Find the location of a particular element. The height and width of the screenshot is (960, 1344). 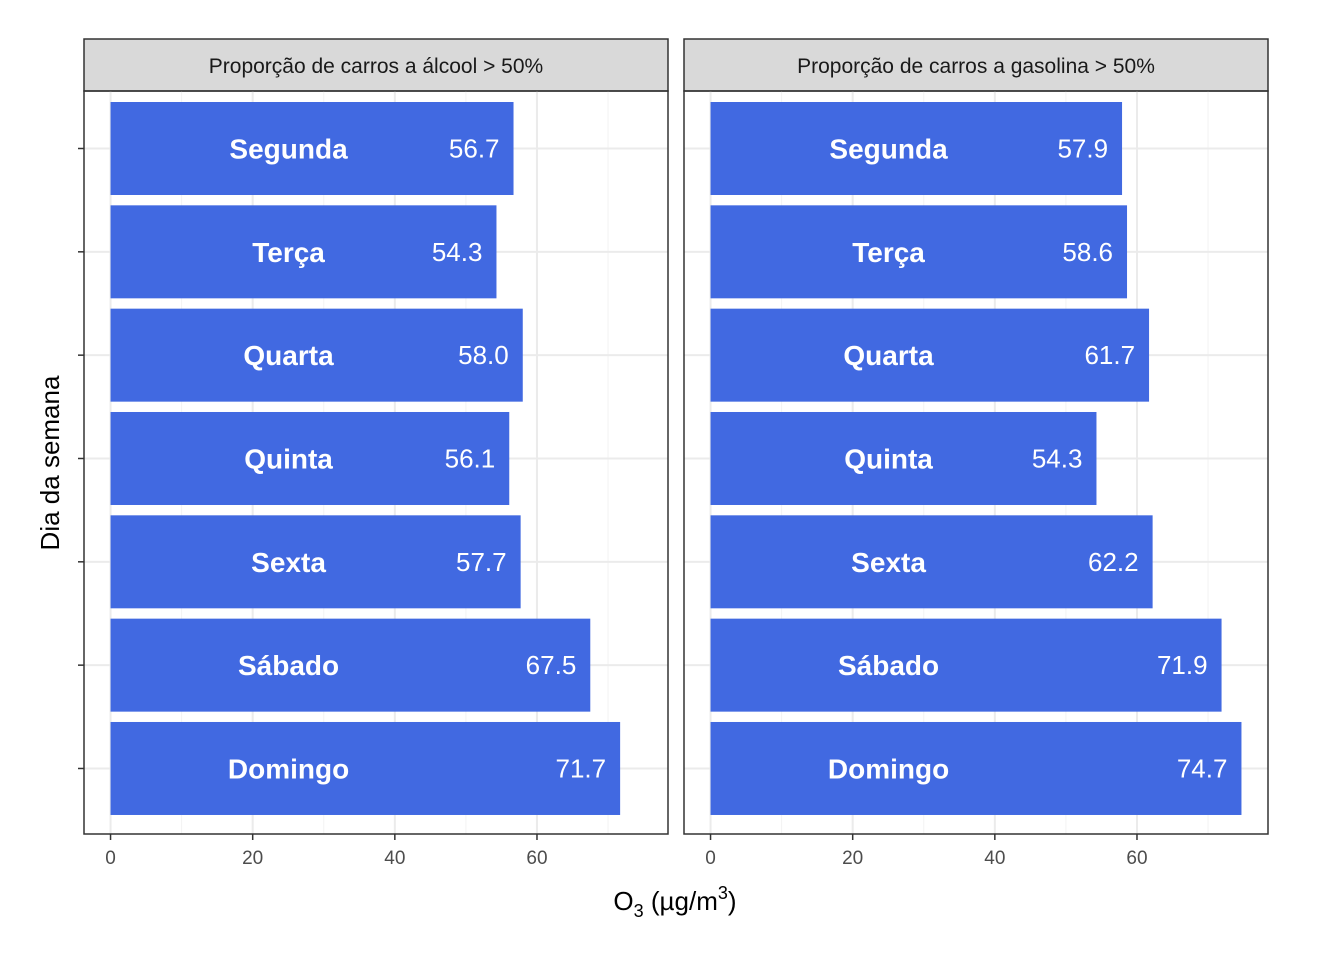

bar-value-label: 71.9 is located at coordinates (1182, 665).